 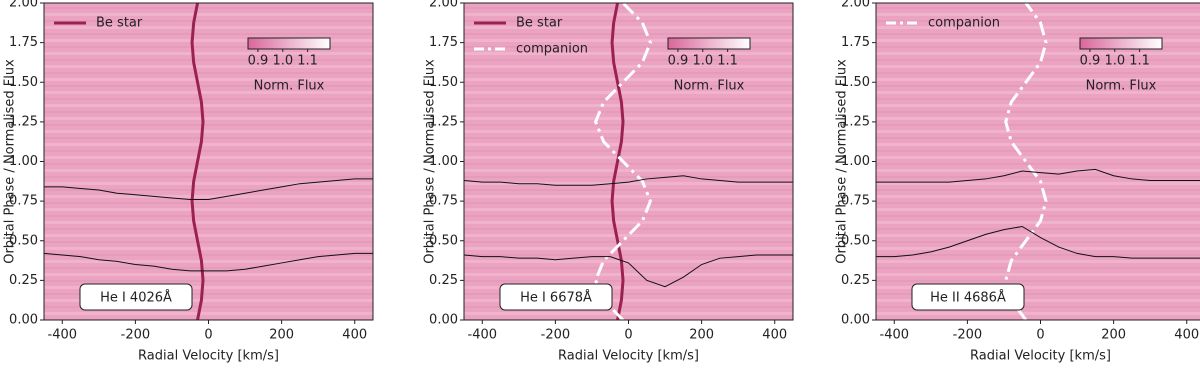 I want to click on annotation: He II 4686Å, so click(x=968, y=298).